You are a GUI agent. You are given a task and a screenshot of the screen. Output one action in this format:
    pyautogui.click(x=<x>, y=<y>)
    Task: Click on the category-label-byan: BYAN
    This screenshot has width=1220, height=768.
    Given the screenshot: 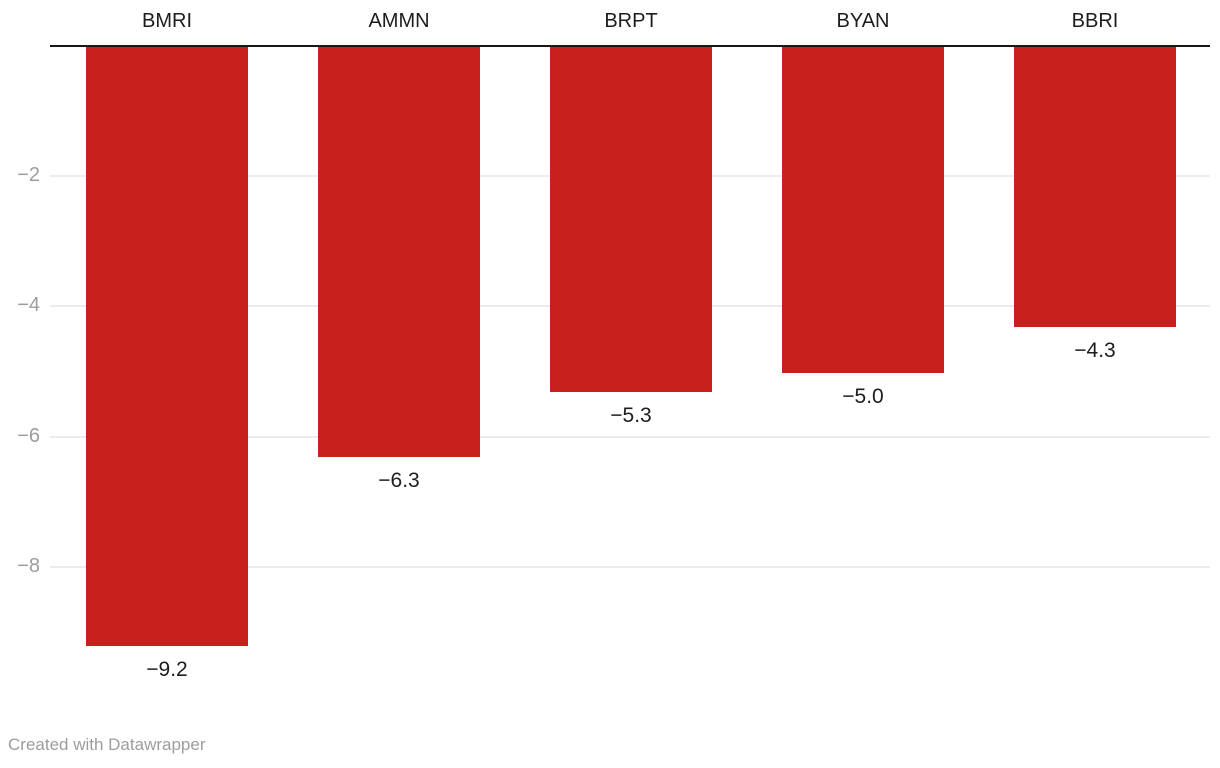 What is the action you would take?
    pyautogui.click(x=863, y=21)
    